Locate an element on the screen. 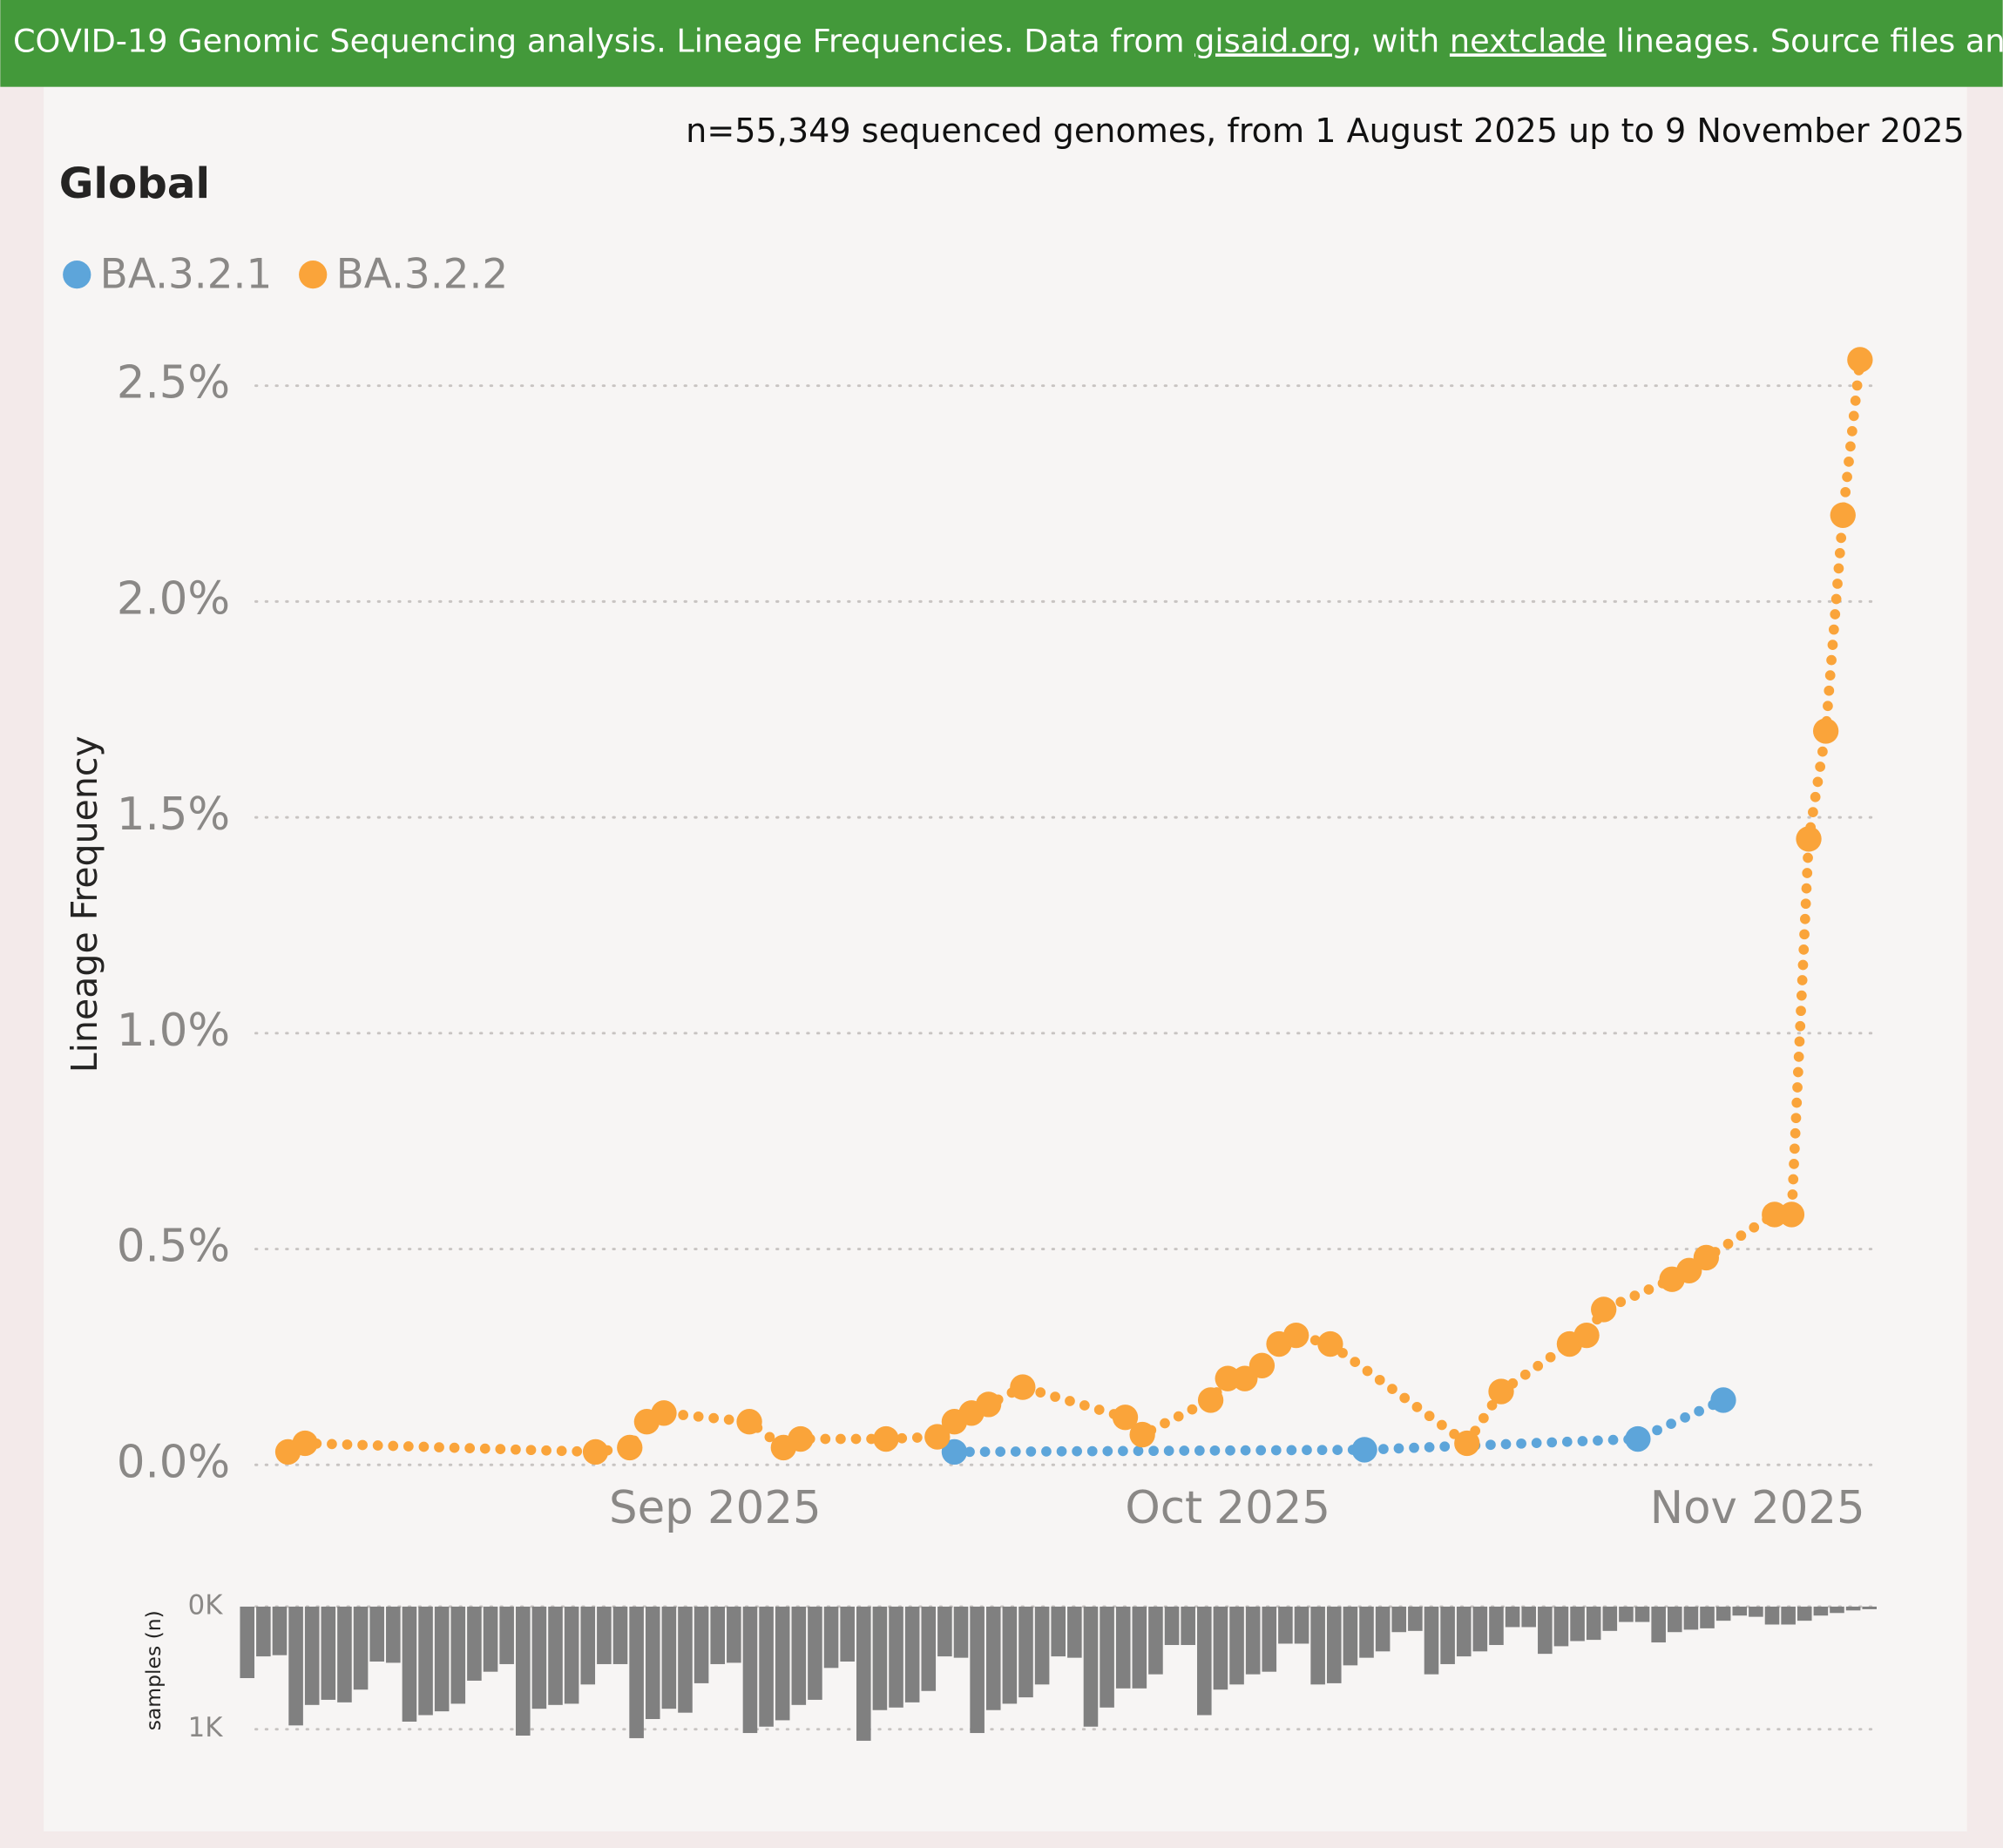  y-axis-label: Lineage Frequency is located at coordinates (84, 904).